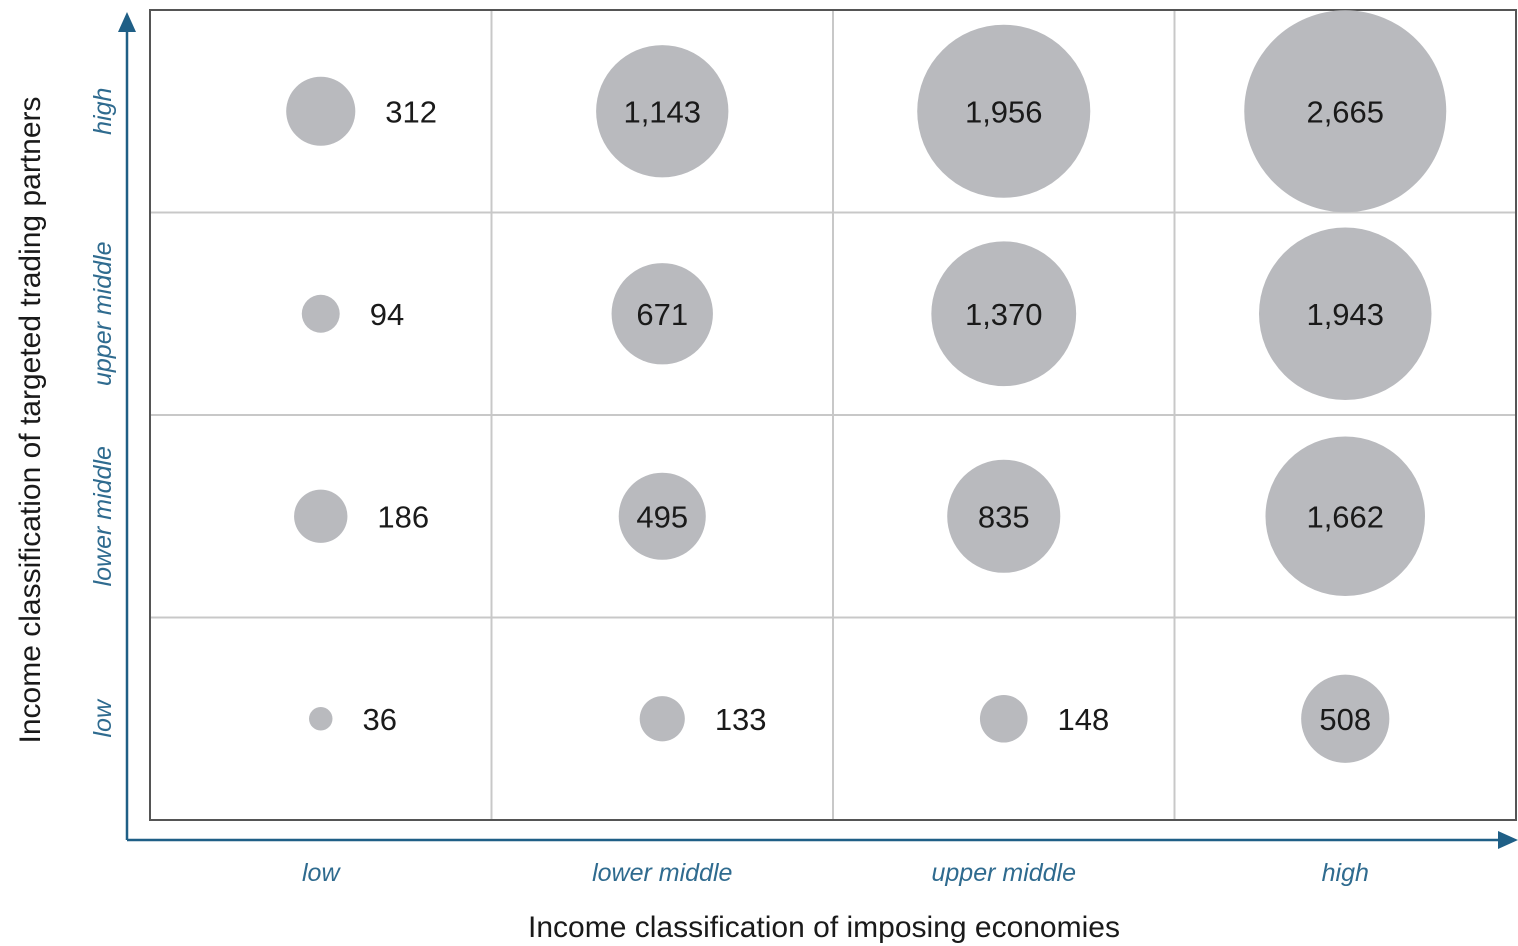 This screenshot has width=1518, height=946. I want to click on y-tick-label: high, so click(103, 111).